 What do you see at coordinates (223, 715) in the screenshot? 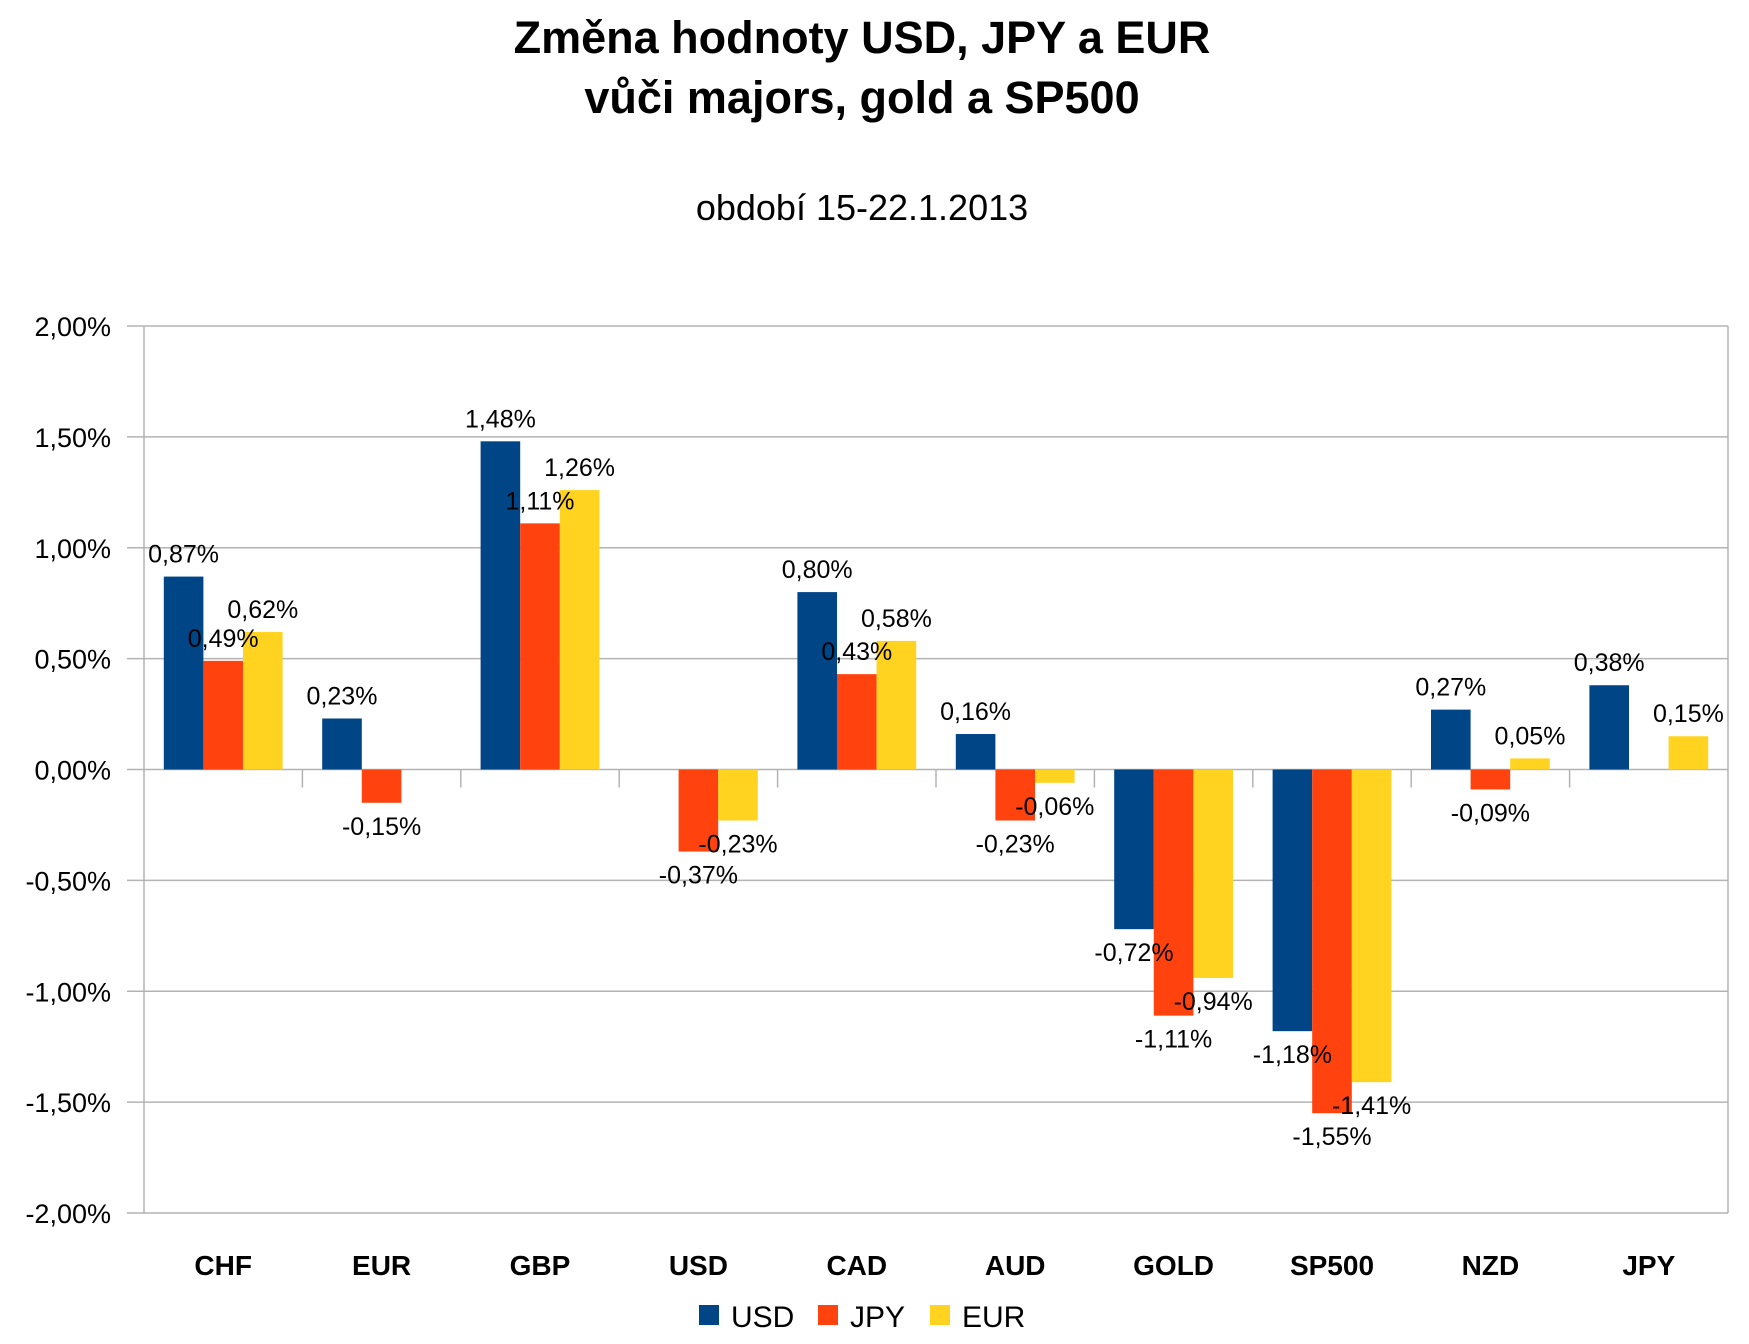
I see `bar-jpy-chf` at bounding box center [223, 715].